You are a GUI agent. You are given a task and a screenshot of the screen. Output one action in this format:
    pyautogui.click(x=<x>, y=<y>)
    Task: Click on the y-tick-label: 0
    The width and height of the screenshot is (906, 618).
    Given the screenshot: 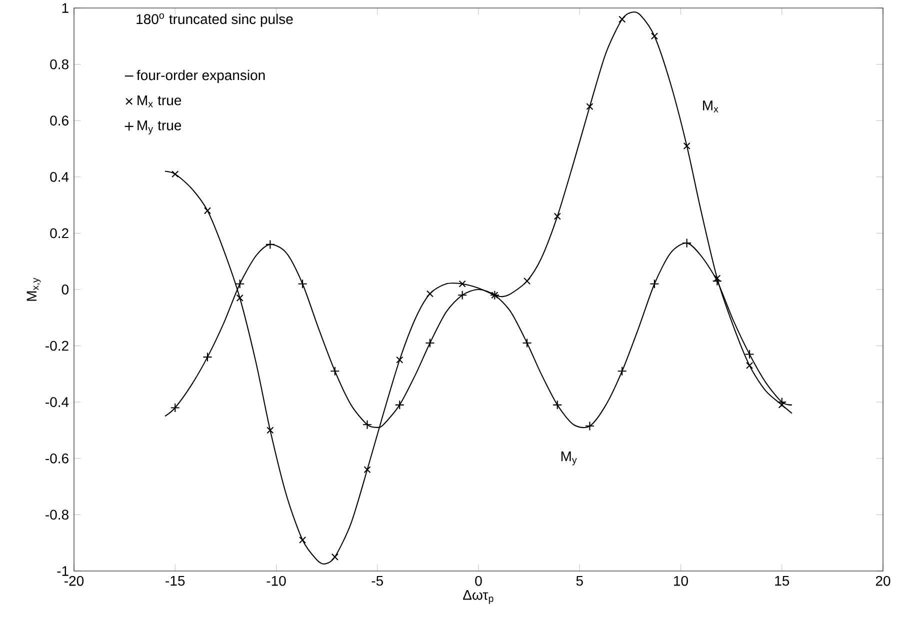 What is the action you would take?
    pyautogui.click(x=65, y=289)
    